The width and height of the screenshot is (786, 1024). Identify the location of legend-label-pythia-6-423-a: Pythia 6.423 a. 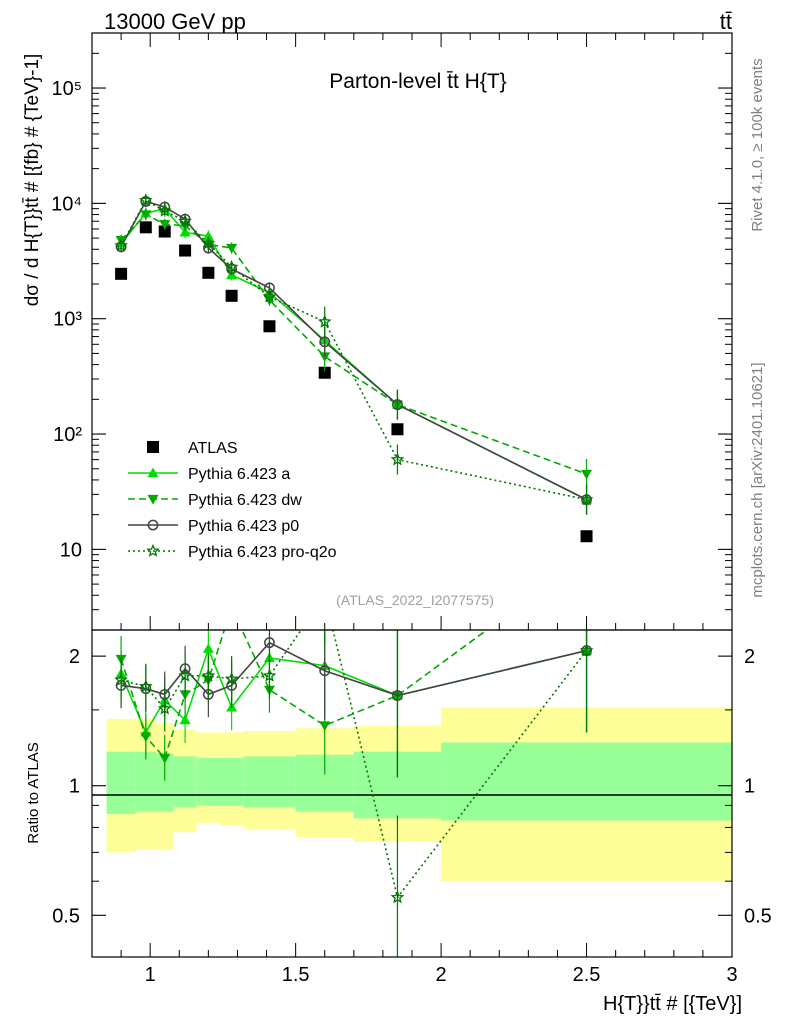
(239, 474).